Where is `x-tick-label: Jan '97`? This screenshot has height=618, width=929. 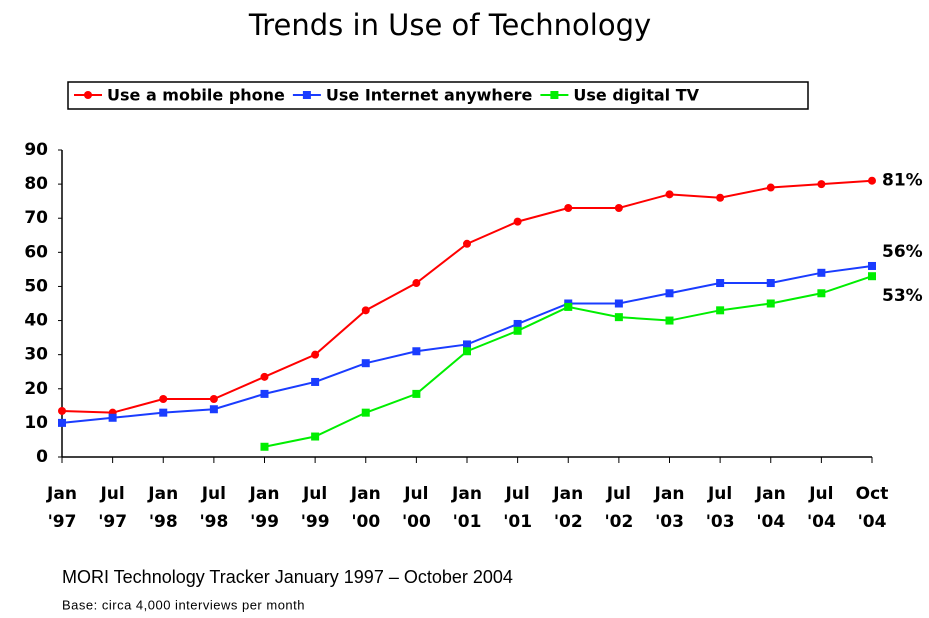
x-tick-label: Jan '97 is located at coordinates (61, 508).